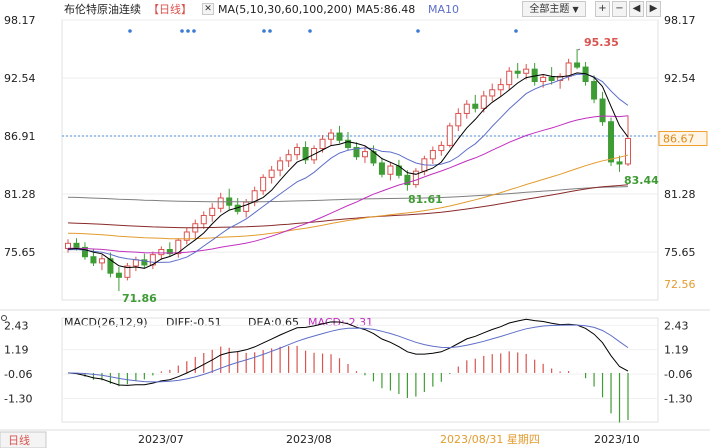 The height and width of the screenshot is (448, 710). What do you see at coordinates (348, 352) in the screenshot?
I see `macd-diff-line` at bounding box center [348, 352].